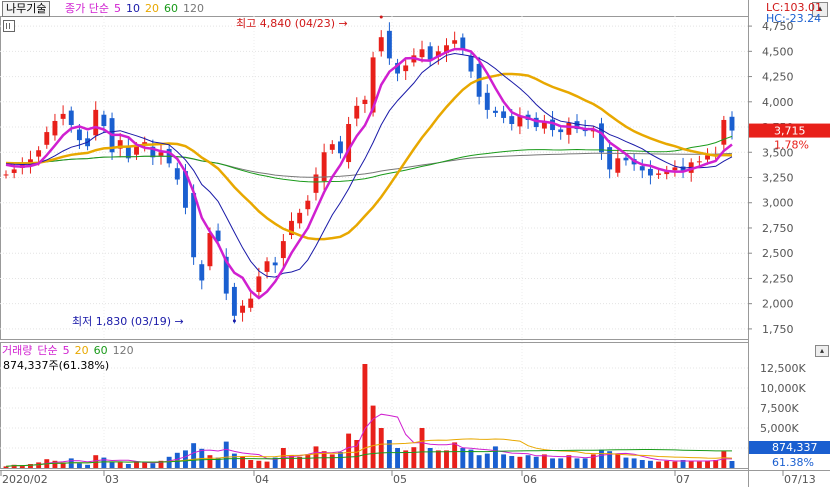 This screenshot has width=830, height=487. Describe the element at coordinates (820, 9) in the screenshot. I see `settings-toggle-button: ▴` at that location.